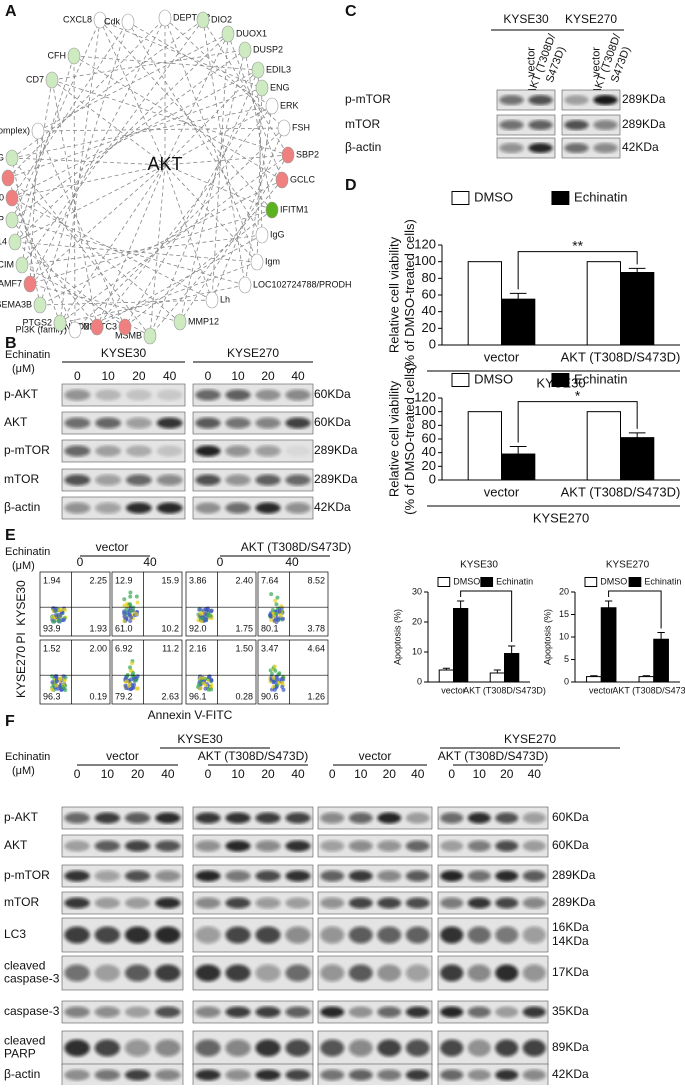 Image resolution: width=685 pixels, height=1090 pixels. I want to click on node-label: CD7, so click(35, 79).